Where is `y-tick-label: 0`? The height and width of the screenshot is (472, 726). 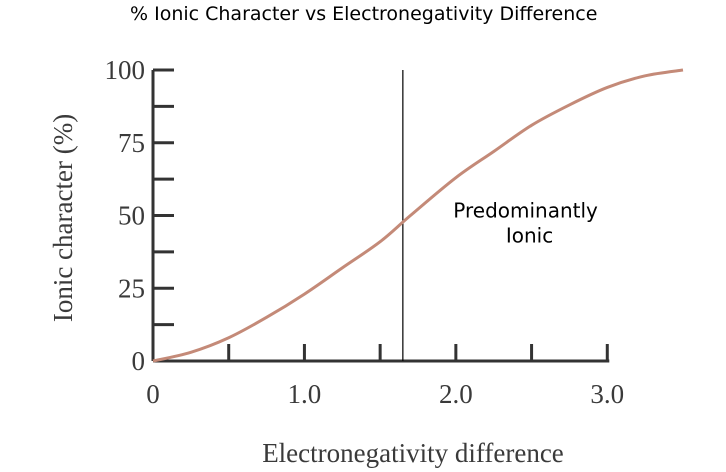
y-tick-label: 0 is located at coordinates (139, 361).